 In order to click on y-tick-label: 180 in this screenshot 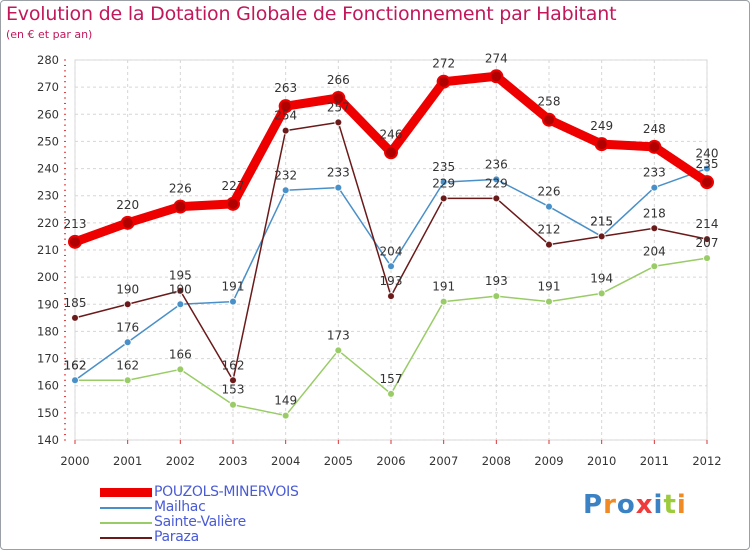, I will do `click(48, 331)`.